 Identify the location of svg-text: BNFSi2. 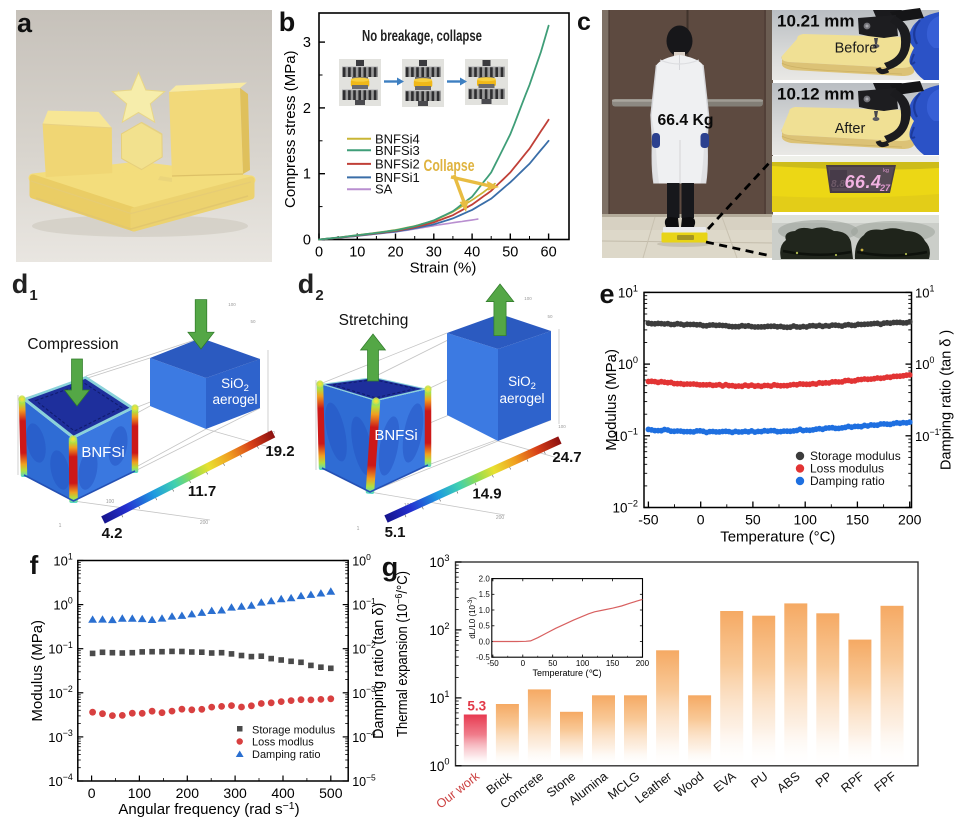
(397, 163).